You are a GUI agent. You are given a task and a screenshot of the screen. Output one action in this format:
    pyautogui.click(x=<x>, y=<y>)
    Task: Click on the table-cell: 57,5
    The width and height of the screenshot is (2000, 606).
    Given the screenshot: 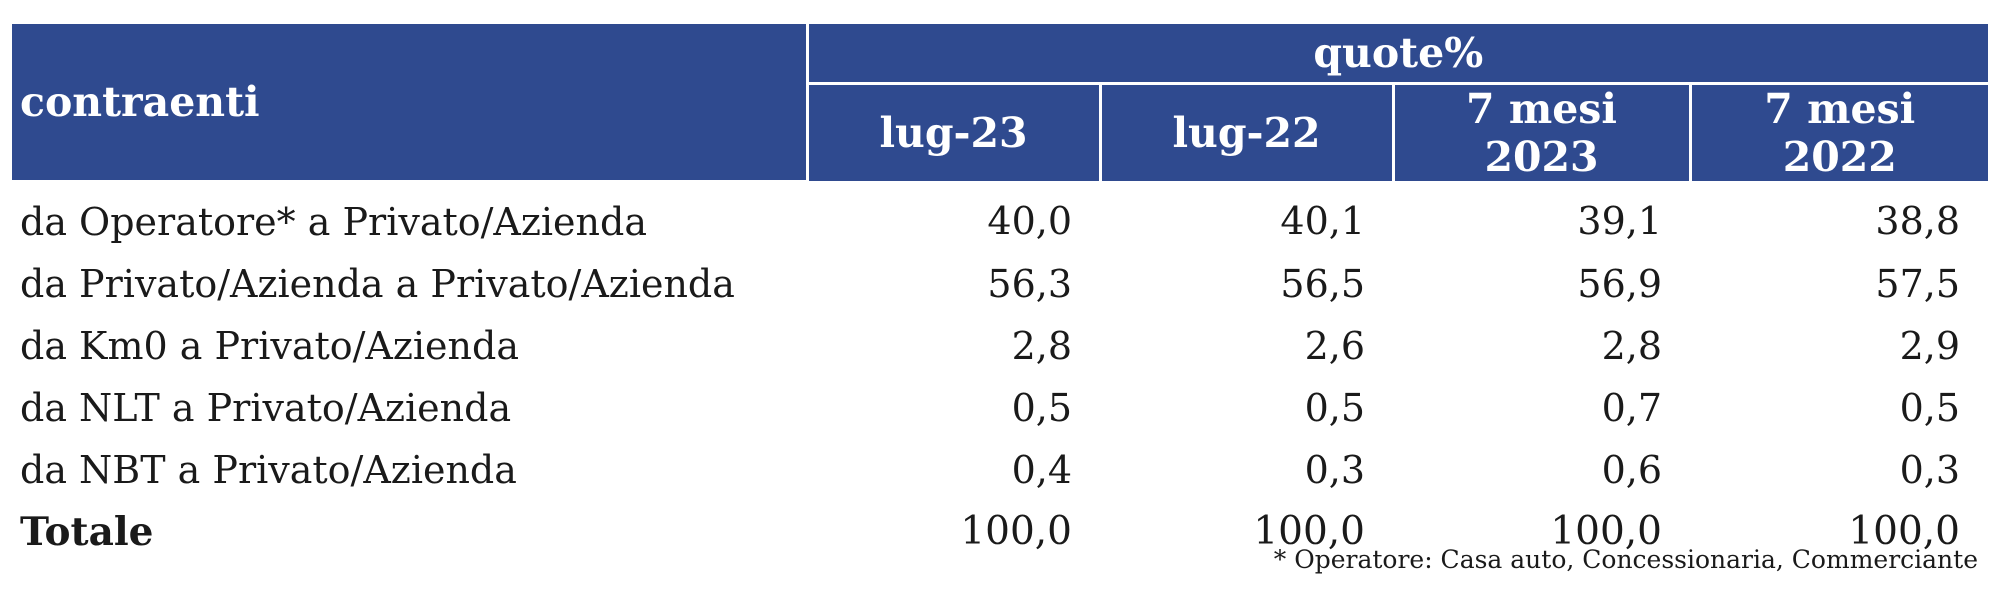 What is the action you would take?
    pyautogui.click(x=1917, y=283)
    